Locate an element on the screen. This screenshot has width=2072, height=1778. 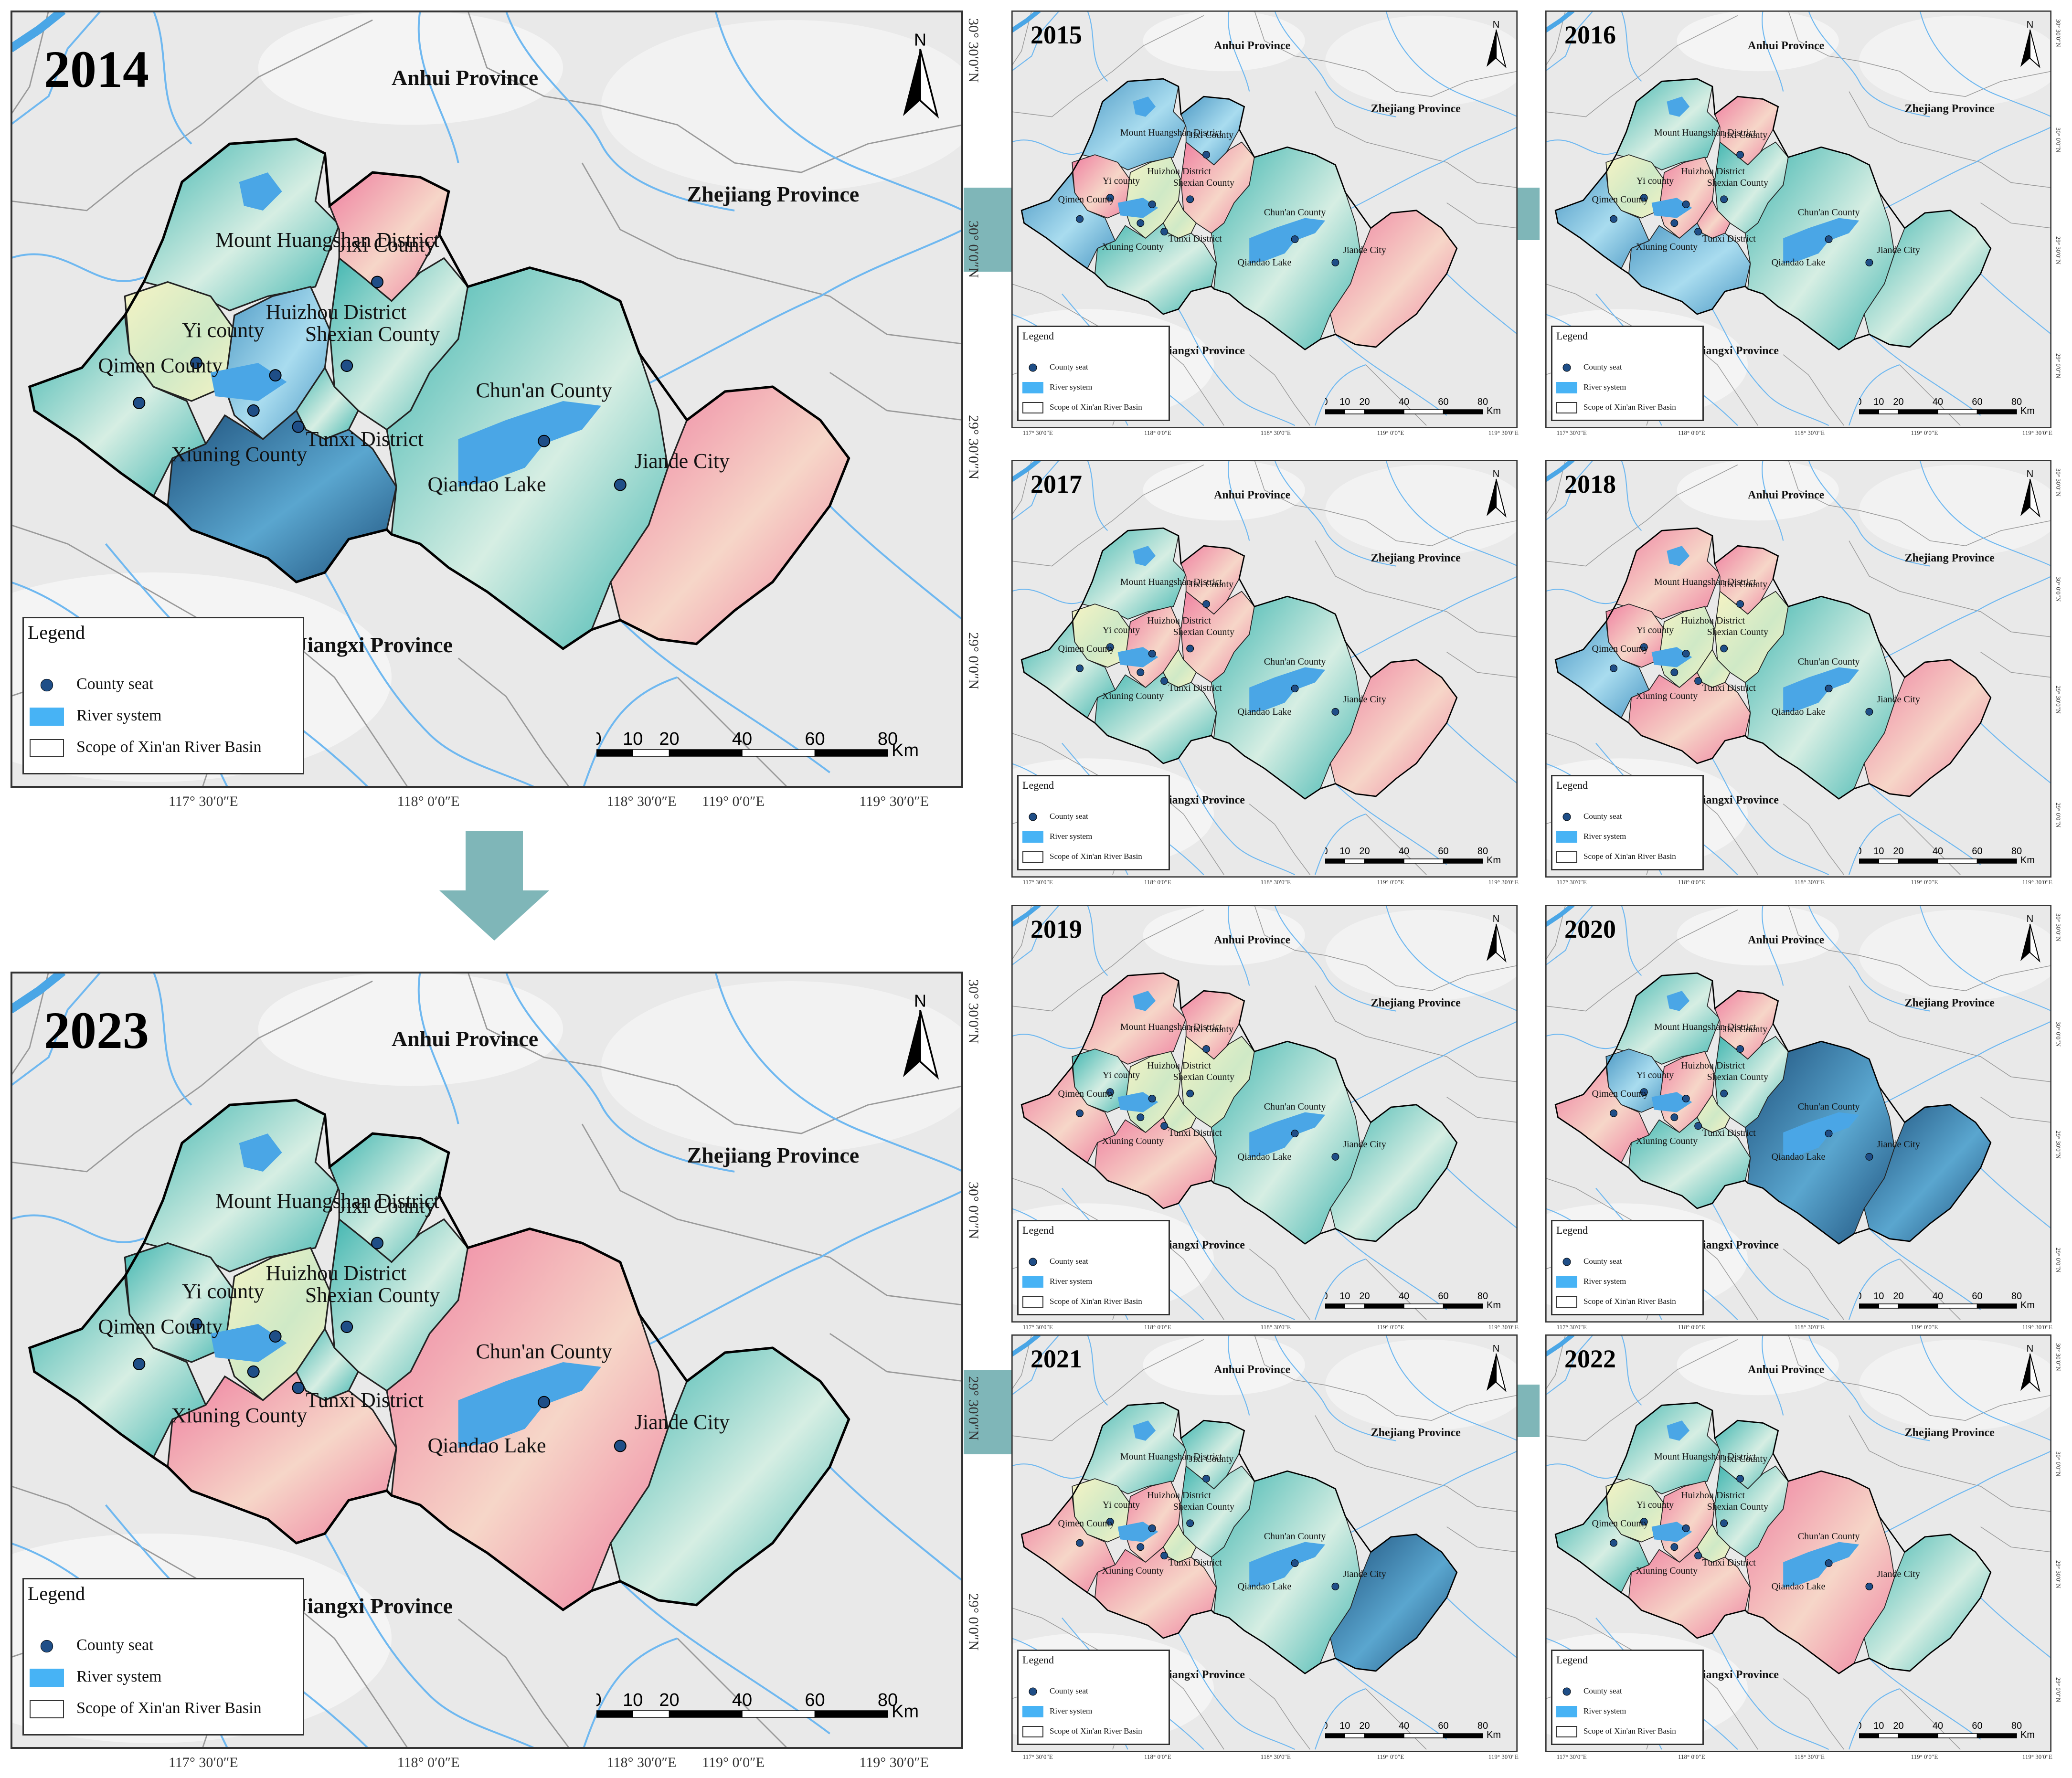
legend-title: Legend is located at coordinates (1572, 785).